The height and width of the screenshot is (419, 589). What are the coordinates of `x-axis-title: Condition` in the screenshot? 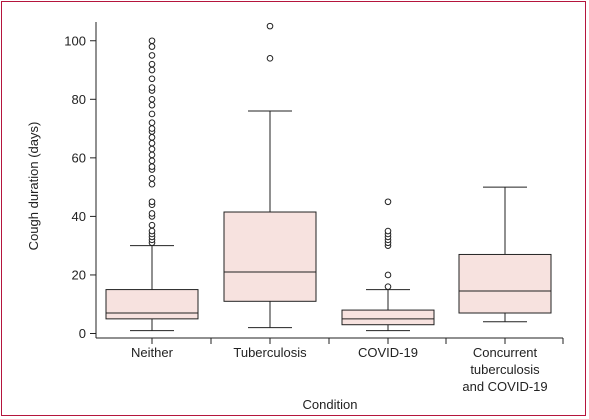 It's located at (330, 404).